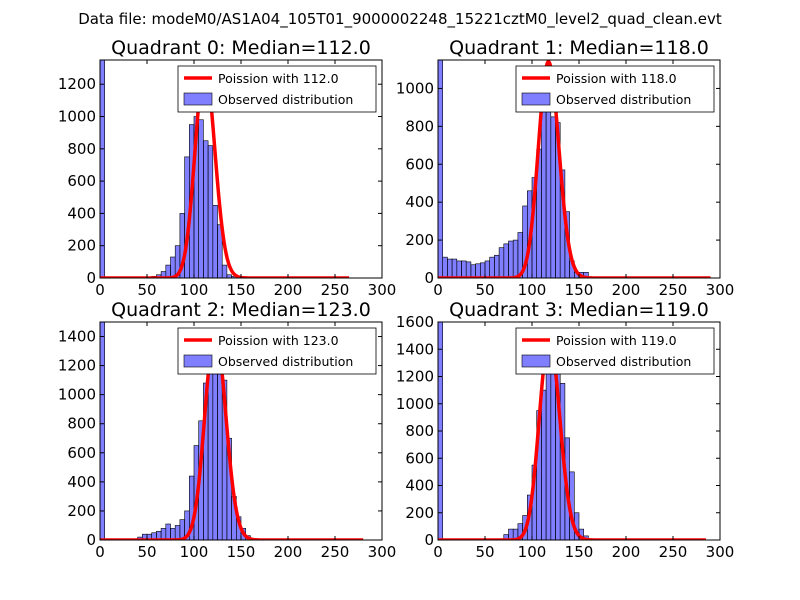 Image resolution: width=800 pixels, height=600 pixels. I want to click on quadrant-2-title: Quadrant 2: Median=123.0, so click(241, 310).